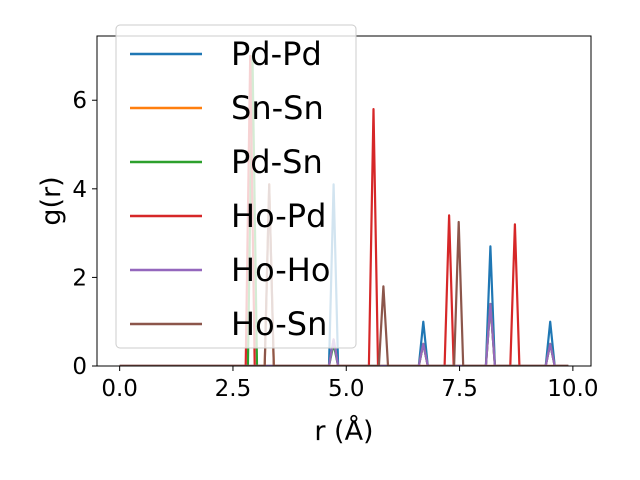 The height and width of the screenshot is (480, 640). I want to click on legend-label: Ho-Ho, so click(280, 270).